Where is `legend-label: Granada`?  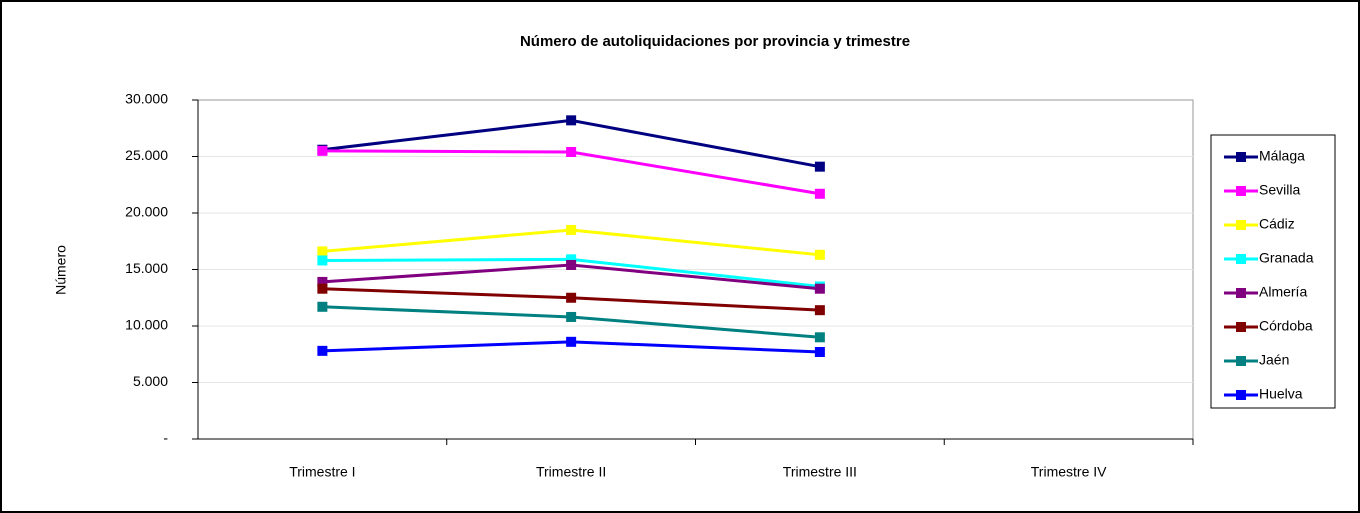 legend-label: Granada is located at coordinates (1286, 258).